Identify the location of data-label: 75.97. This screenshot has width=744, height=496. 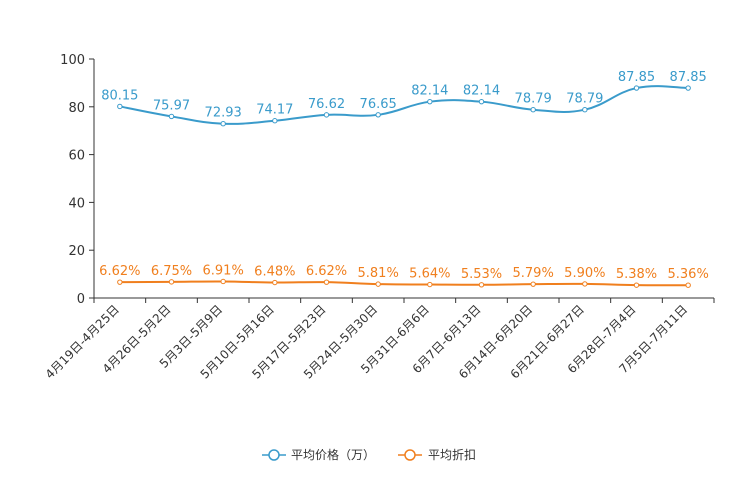
(171, 105).